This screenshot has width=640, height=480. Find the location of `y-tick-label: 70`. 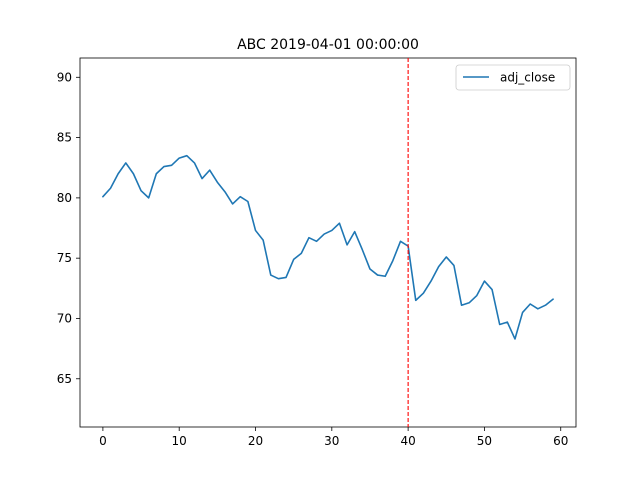

y-tick-label: 70 is located at coordinates (64, 318).